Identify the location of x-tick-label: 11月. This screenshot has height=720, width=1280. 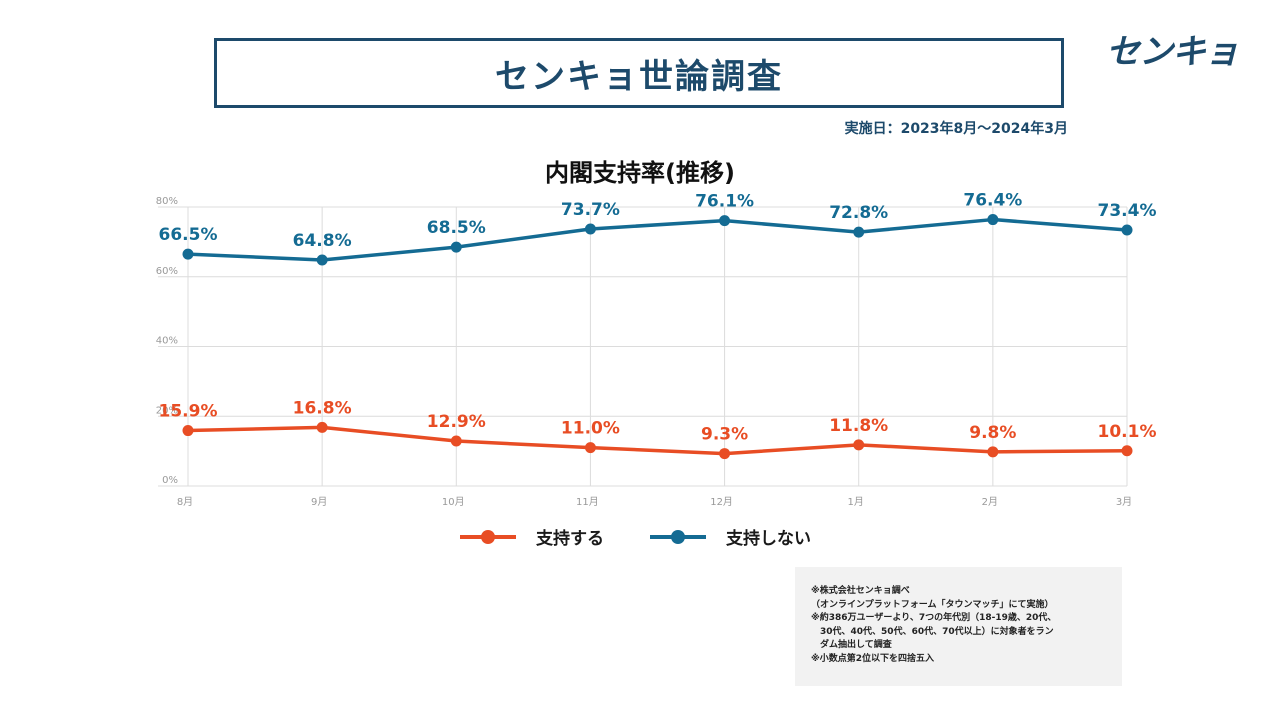
(587, 502).